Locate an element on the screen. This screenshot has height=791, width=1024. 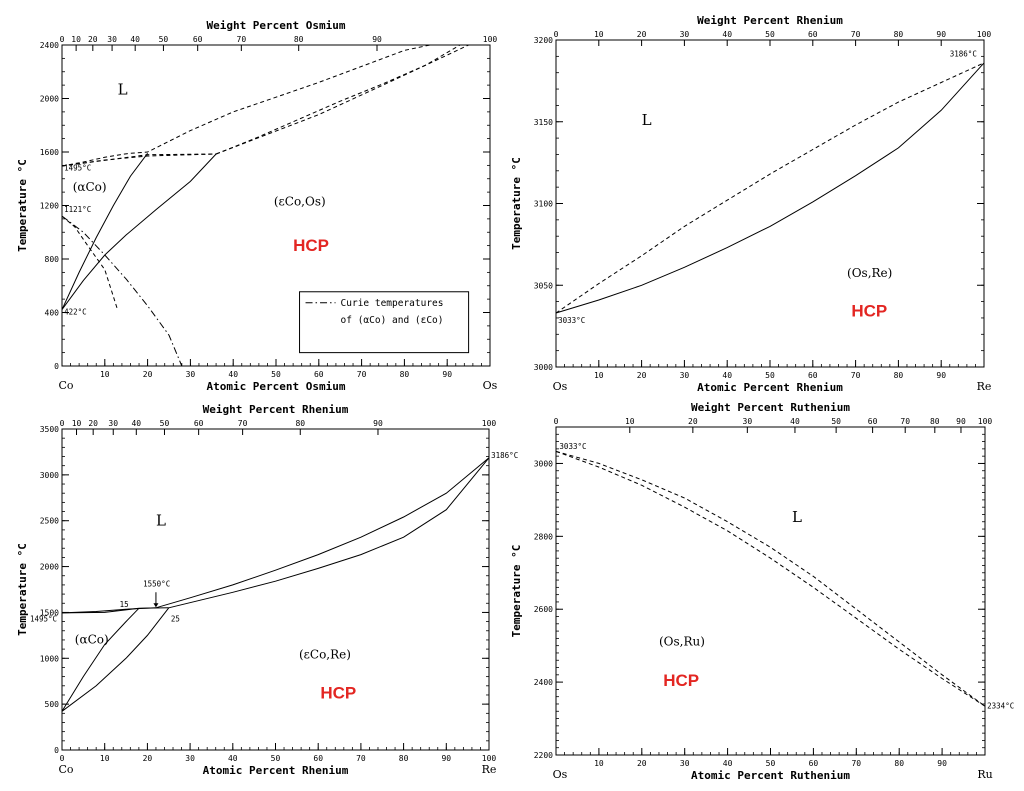
x2-axis-title: Weight Percent Rhenium is located at coordinates (770, 20).